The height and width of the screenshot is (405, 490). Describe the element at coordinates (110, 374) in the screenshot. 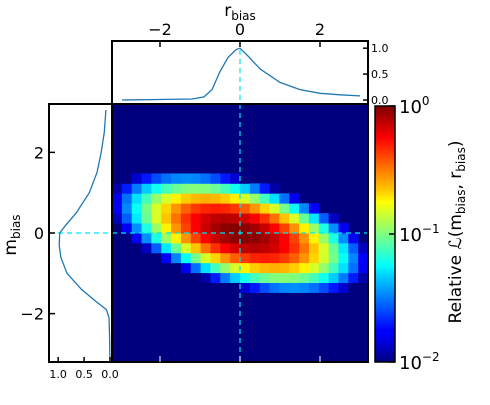

I see `left-bottom-tick-label: 0.0` at that location.